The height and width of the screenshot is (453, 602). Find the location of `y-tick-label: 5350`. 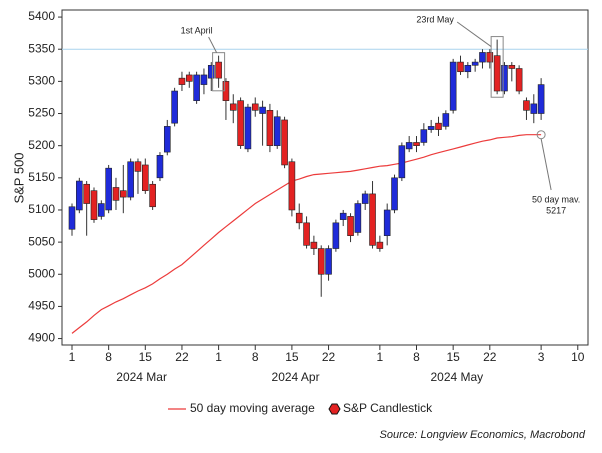

y-tick-label: 5350 is located at coordinates (41, 48).